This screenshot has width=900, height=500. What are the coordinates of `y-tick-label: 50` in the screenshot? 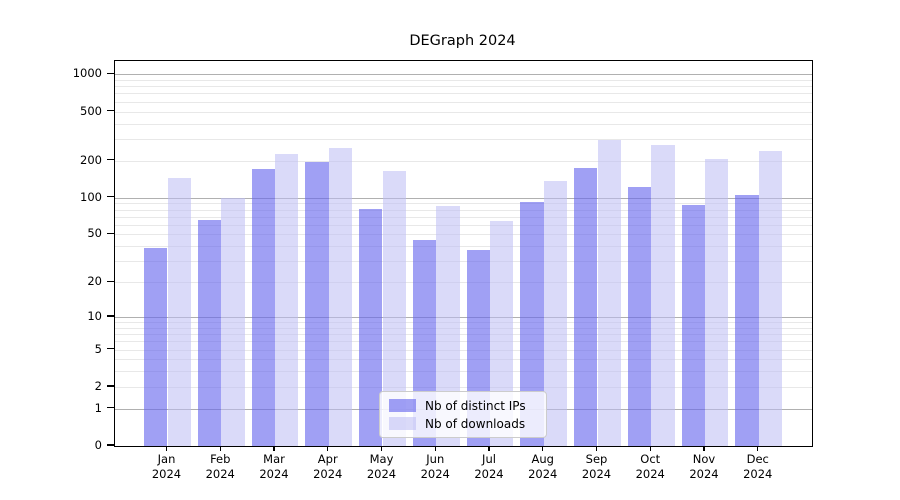 It's located at (94, 233).